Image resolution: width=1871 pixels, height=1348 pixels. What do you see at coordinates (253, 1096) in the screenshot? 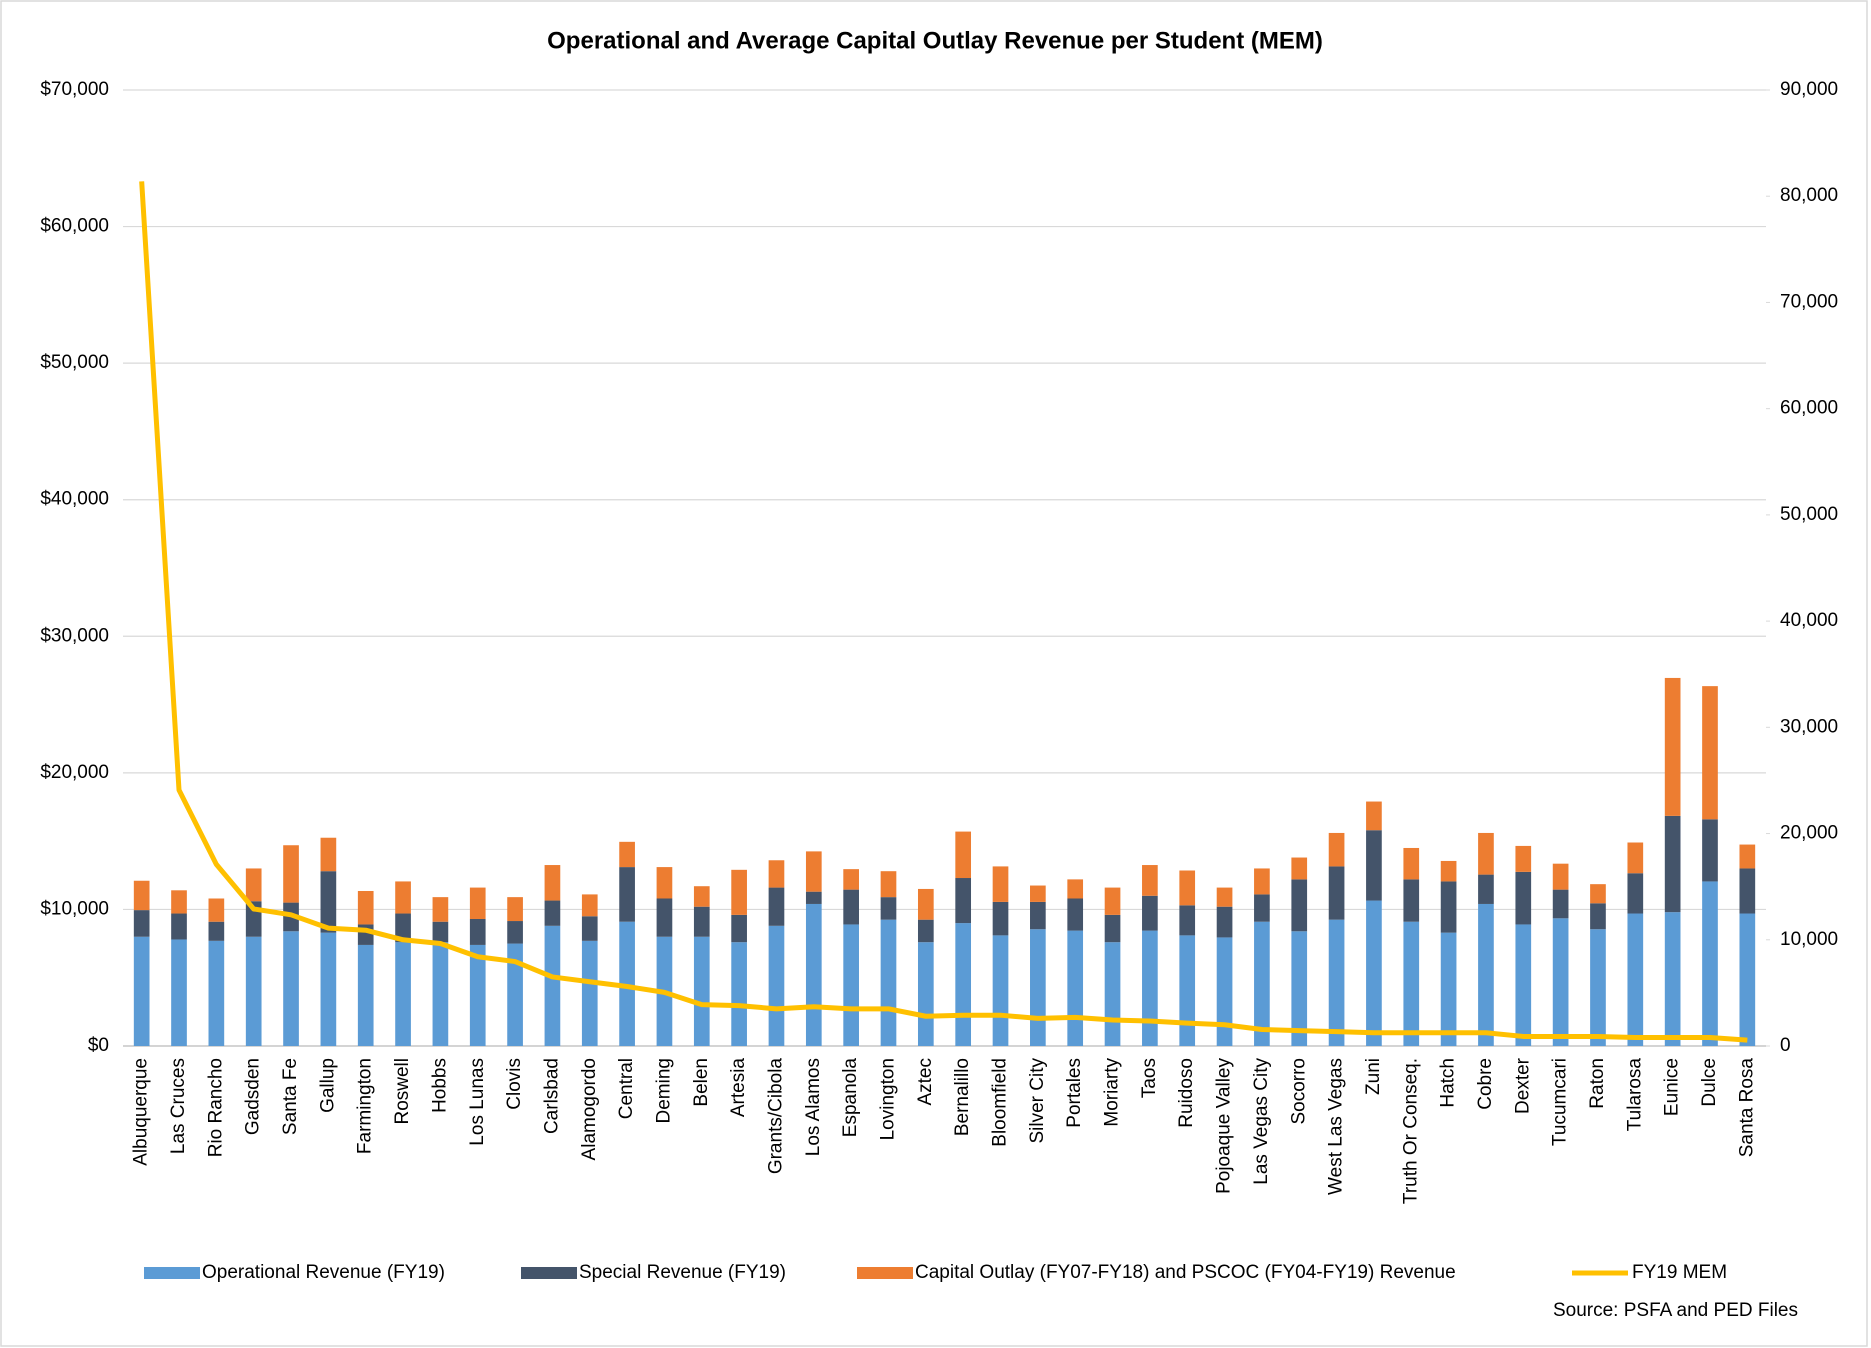
I see `x-tick-label: Gadsden` at bounding box center [253, 1096].